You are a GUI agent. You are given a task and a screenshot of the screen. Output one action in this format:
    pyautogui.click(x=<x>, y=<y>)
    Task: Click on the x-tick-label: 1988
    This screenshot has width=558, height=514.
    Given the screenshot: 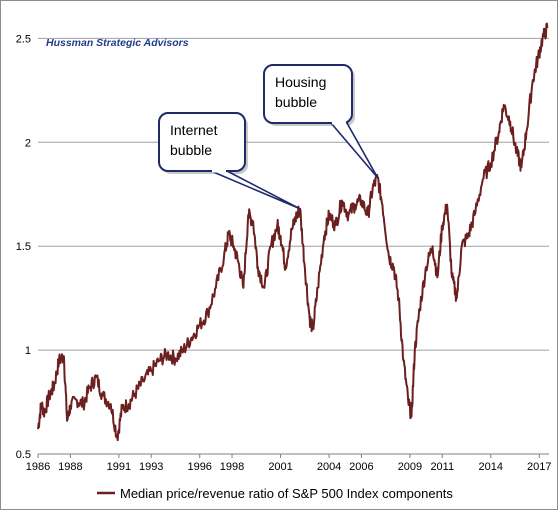 What is the action you would take?
    pyautogui.click(x=70, y=467)
    